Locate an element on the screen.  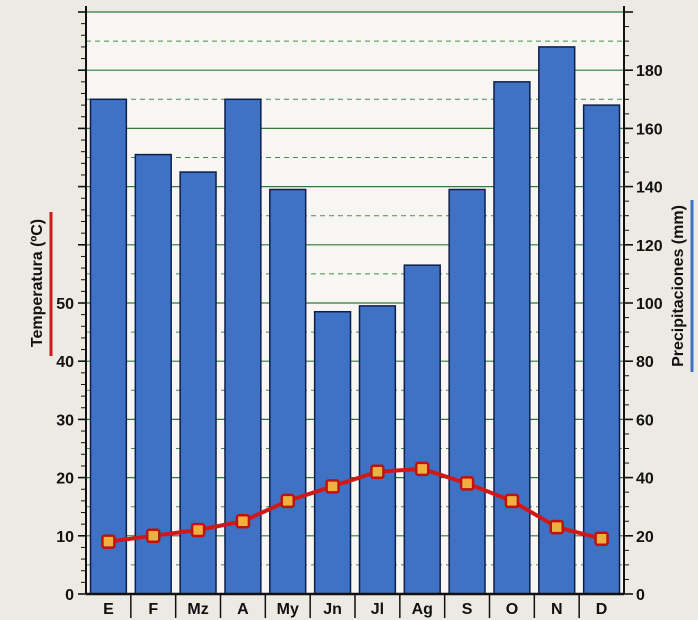
right-tick-label: 100 is located at coordinates (649, 304).